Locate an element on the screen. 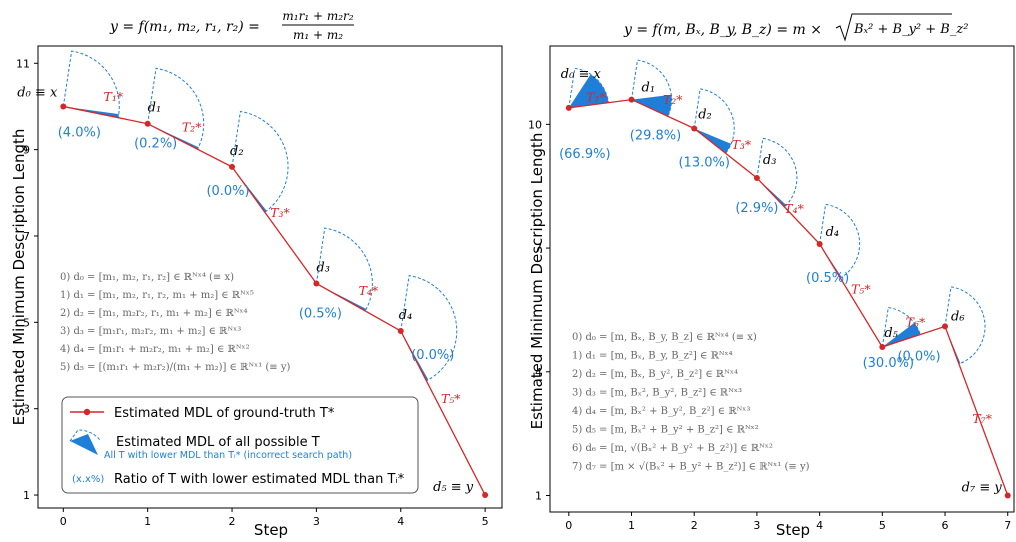 This screenshot has height=542, width=1016. right-node-label: d₆ is located at coordinates (958, 316).